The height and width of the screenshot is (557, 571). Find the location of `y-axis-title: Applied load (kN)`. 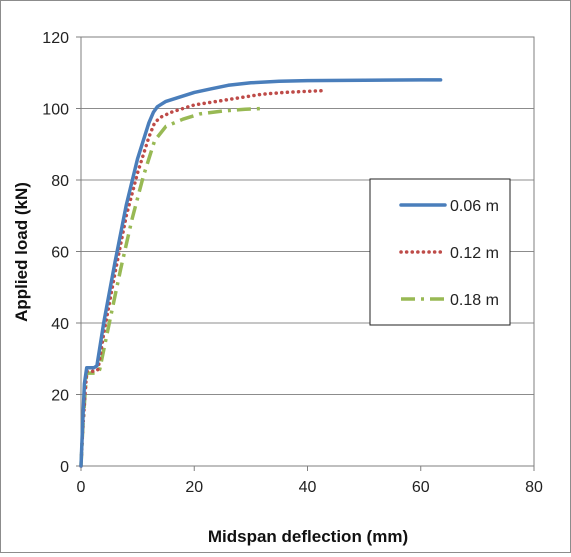

y-axis-title: Applied load (kN) is located at coordinates (21, 252).